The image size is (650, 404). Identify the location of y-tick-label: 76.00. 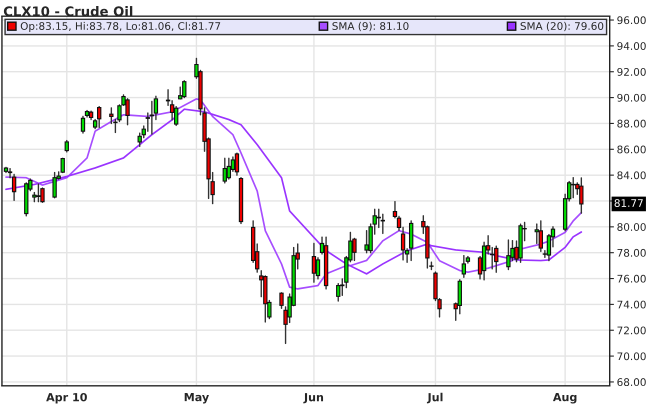
(632, 278).